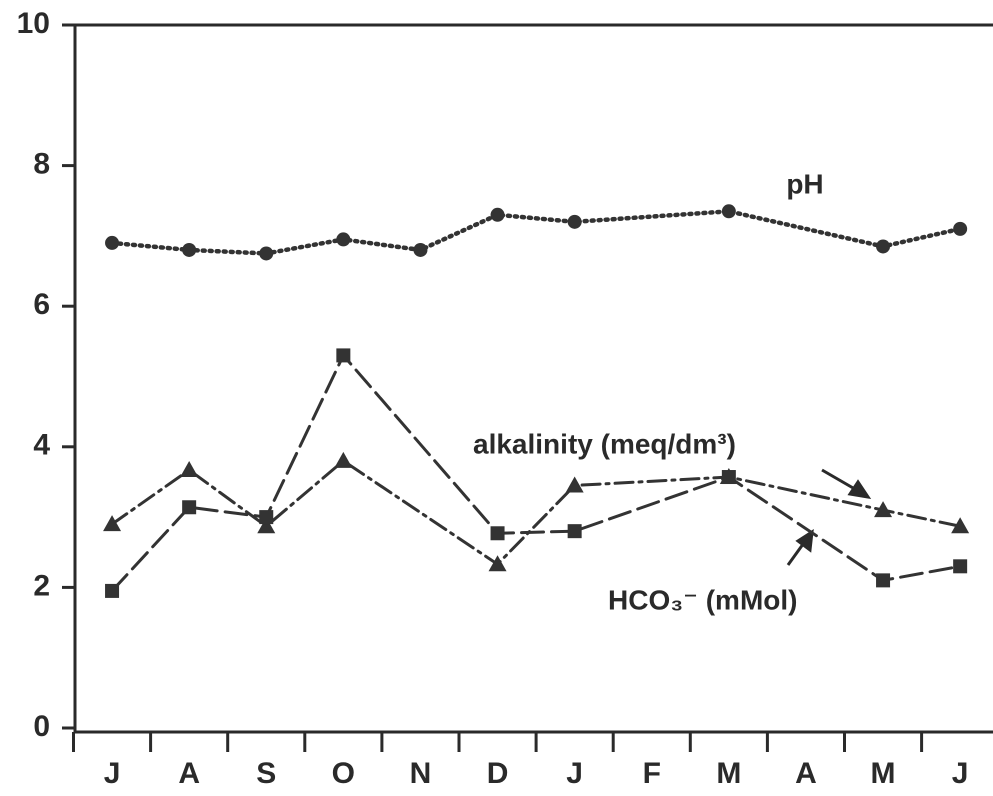 This screenshot has width=993, height=796. I want to click on x-tick-label: N, so click(421, 773).